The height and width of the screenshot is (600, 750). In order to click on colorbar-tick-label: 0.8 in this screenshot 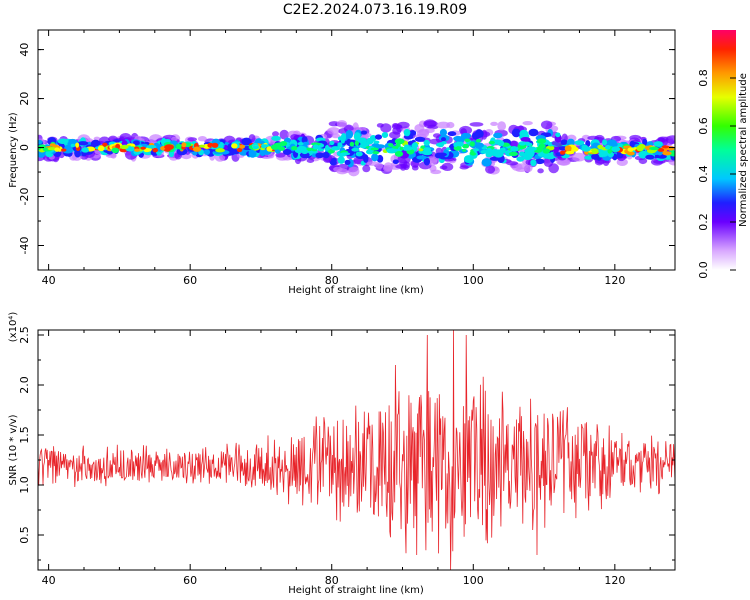, I will do `click(703, 78)`.